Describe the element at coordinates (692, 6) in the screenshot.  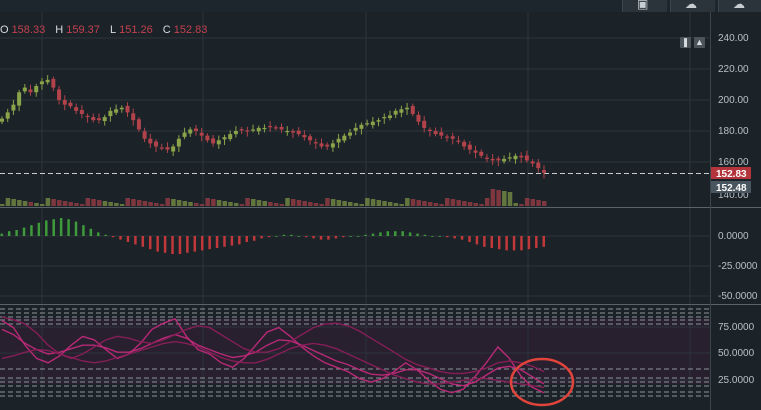
I see `cloud-download-button: ☁` at that location.